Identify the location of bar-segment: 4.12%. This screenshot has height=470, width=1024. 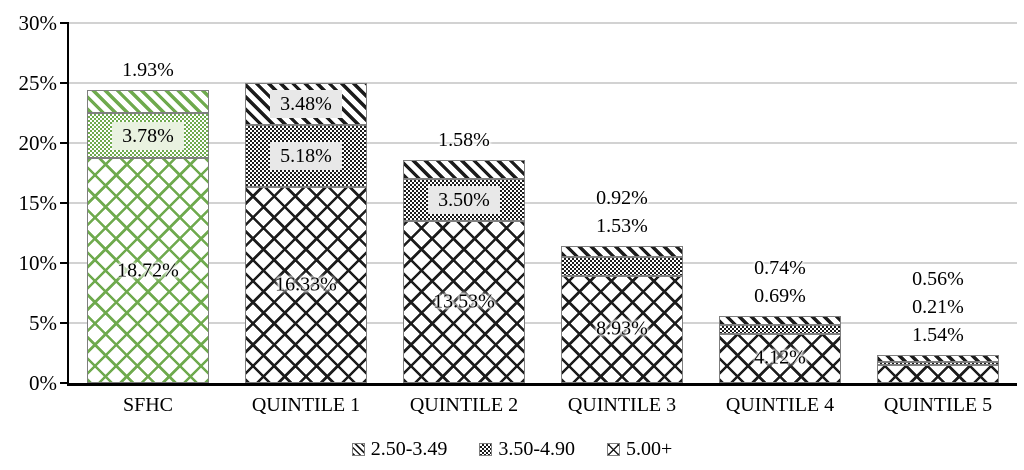
(780, 358).